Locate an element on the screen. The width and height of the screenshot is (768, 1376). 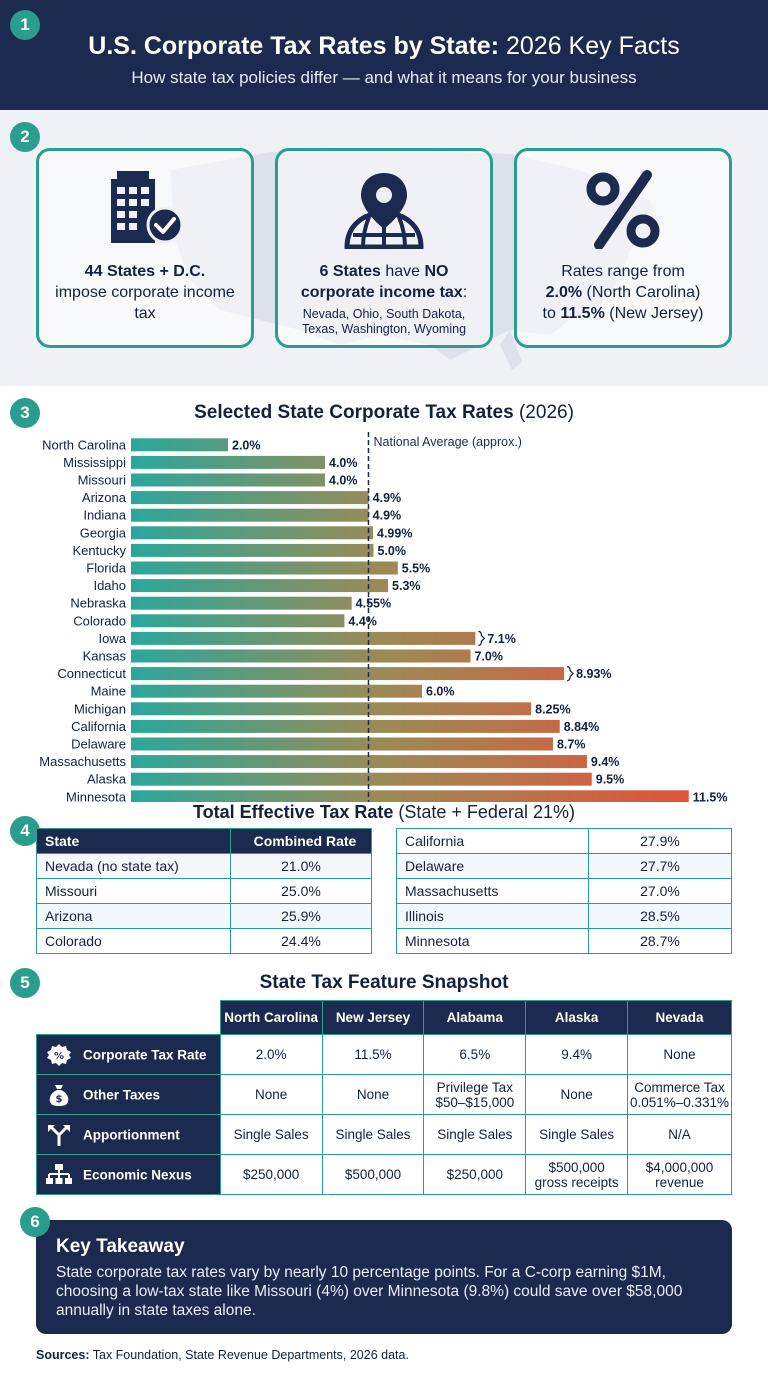
category-label: Alaska is located at coordinates (107, 779).